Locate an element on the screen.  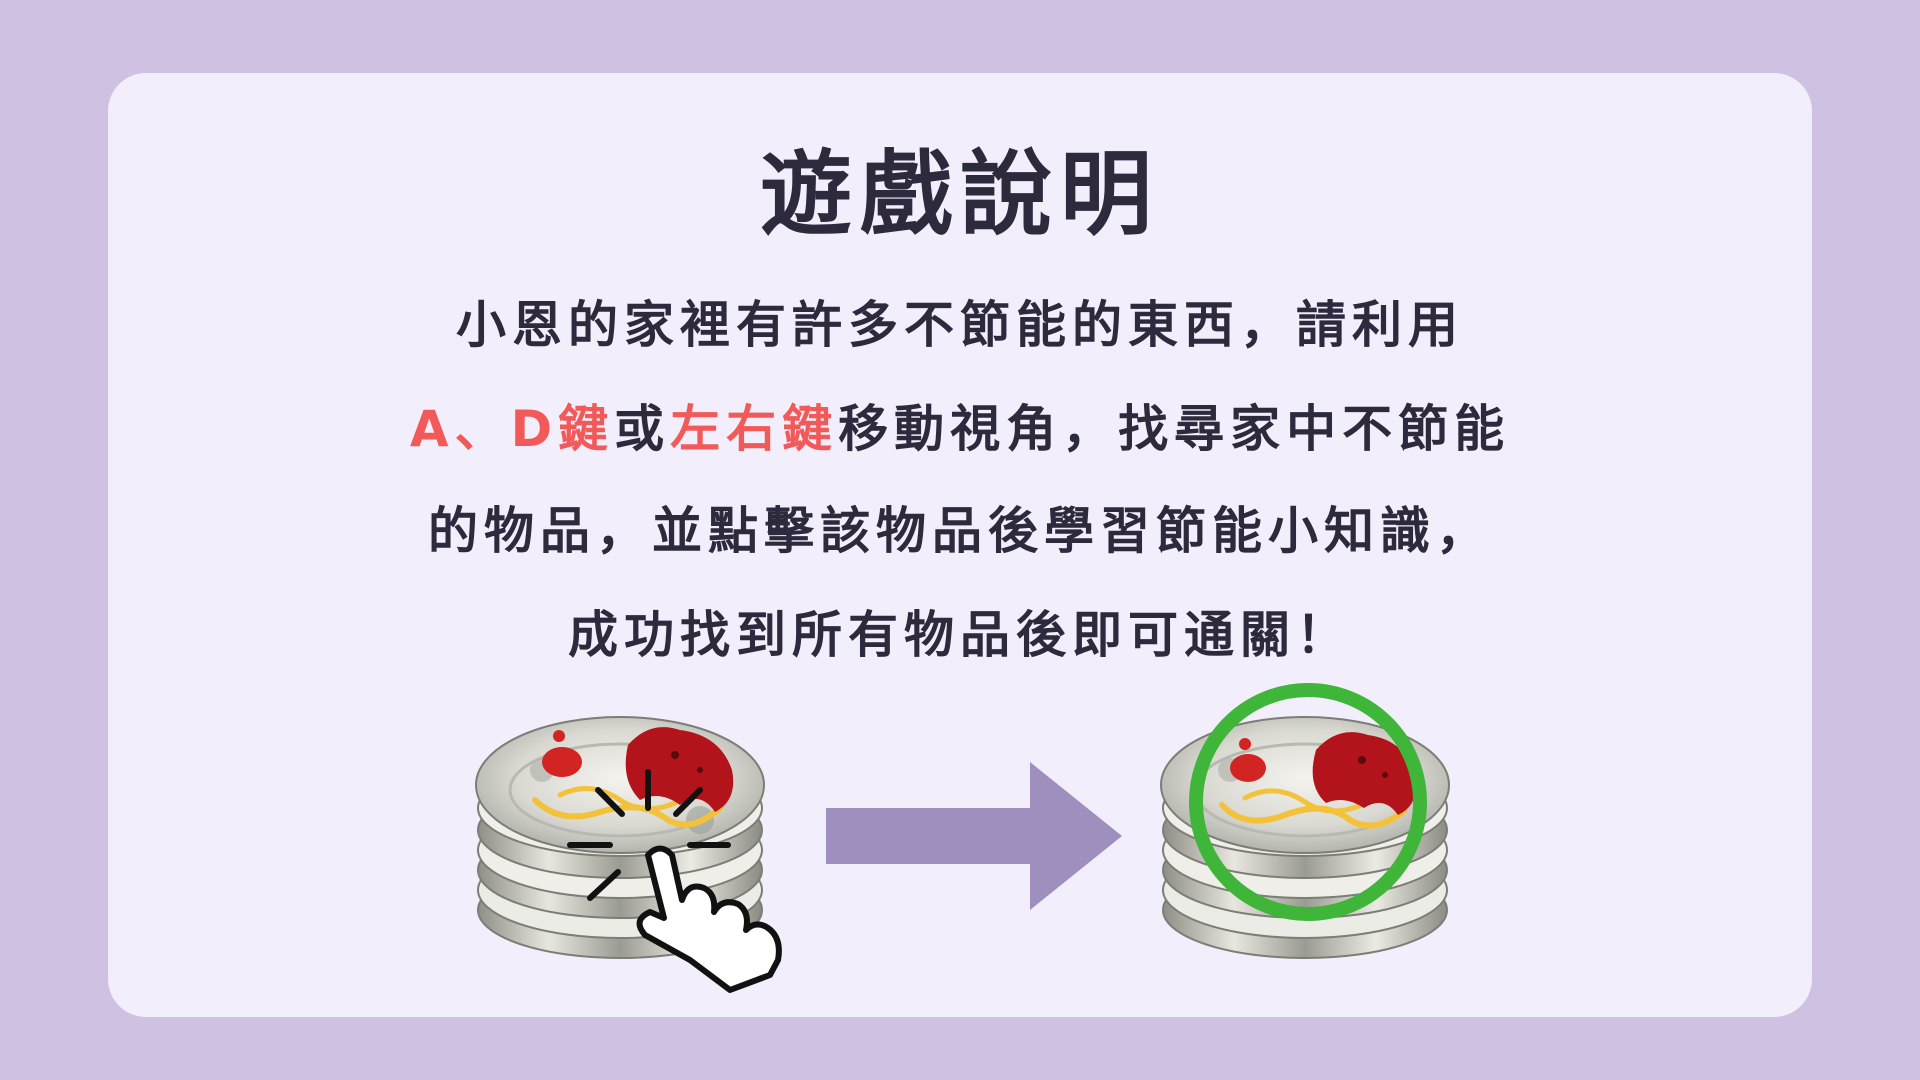
green-circle-icon is located at coordinates (1308, 802).